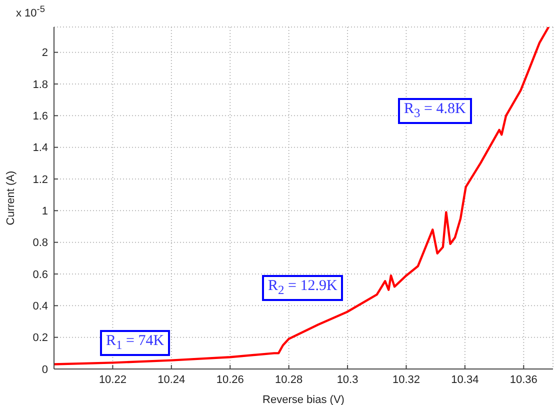  Describe the element at coordinates (40, 243) in the screenshot. I see `y-tick-label: 0.8` at that location.